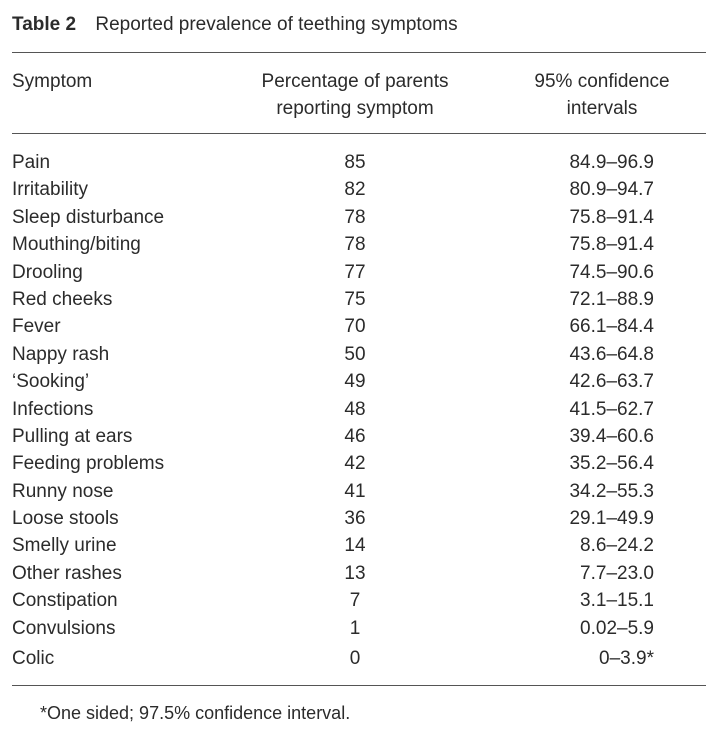  Describe the element at coordinates (355, 546) in the screenshot. I see `percentage-cell: 14` at that location.